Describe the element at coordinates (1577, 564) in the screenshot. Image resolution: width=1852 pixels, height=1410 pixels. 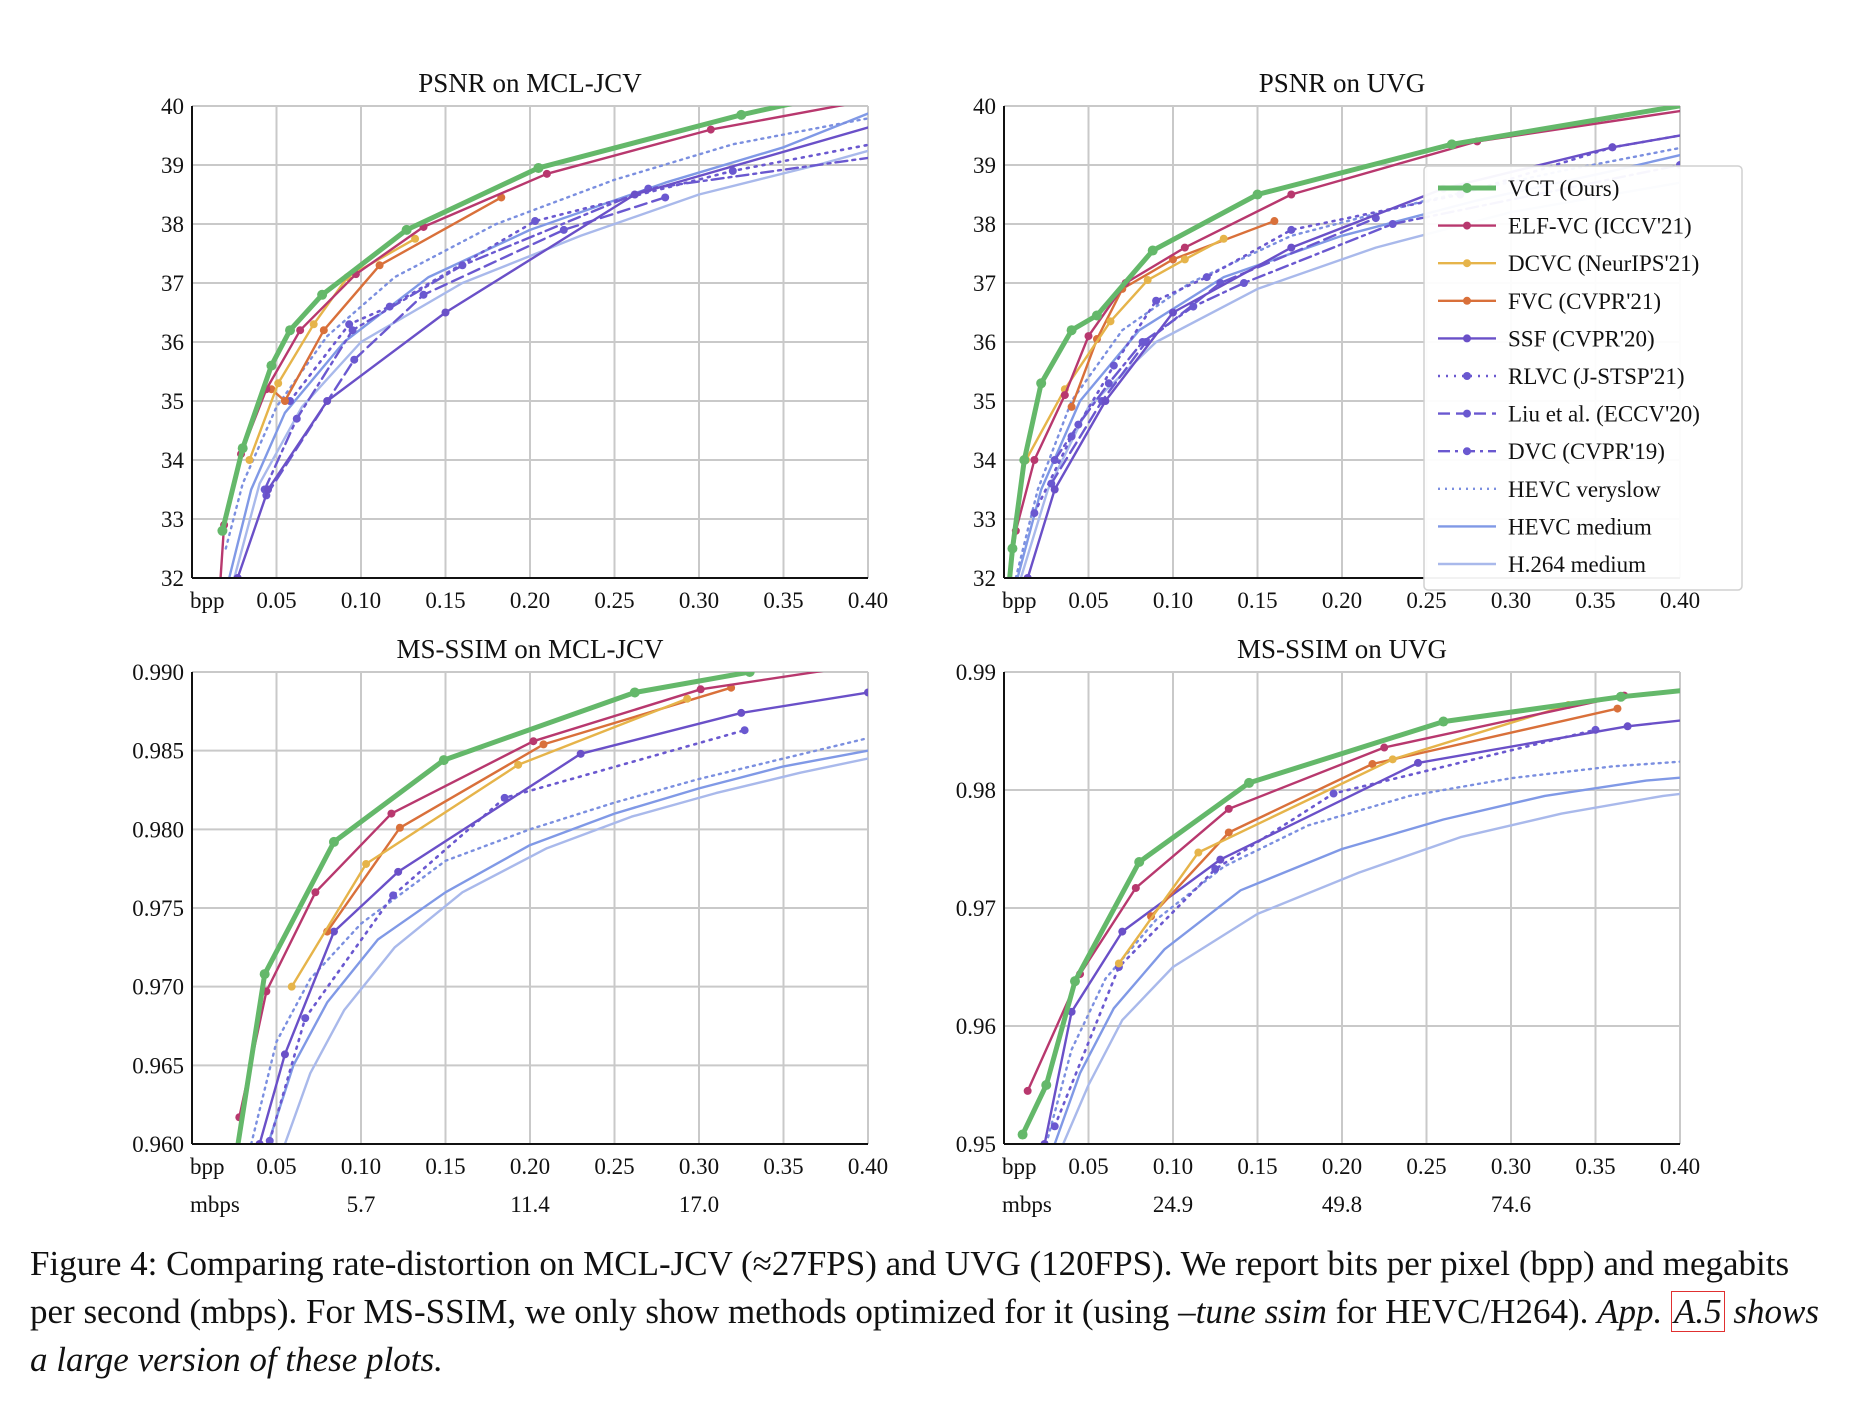
I see `legend-label: H.264 medium` at that location.